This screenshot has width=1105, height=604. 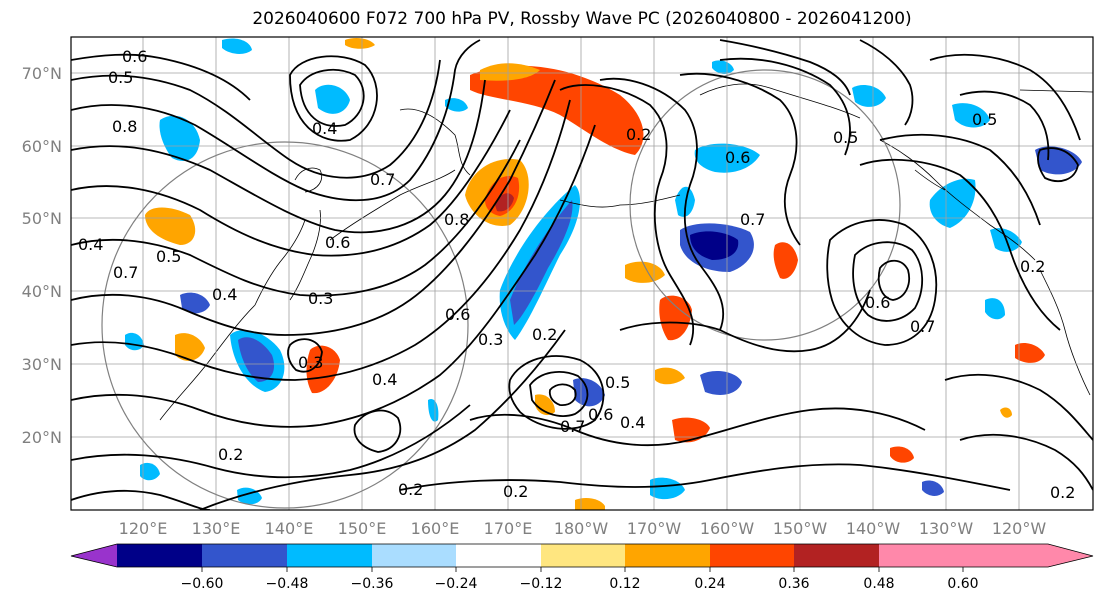 I want to click on lon-label: 130°E, so click(x=216, y=528).